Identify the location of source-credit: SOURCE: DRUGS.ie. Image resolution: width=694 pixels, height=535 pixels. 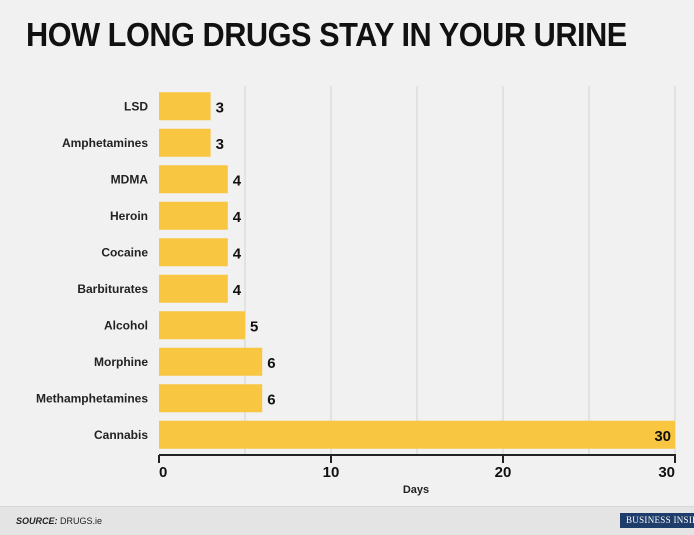
(59, 521).